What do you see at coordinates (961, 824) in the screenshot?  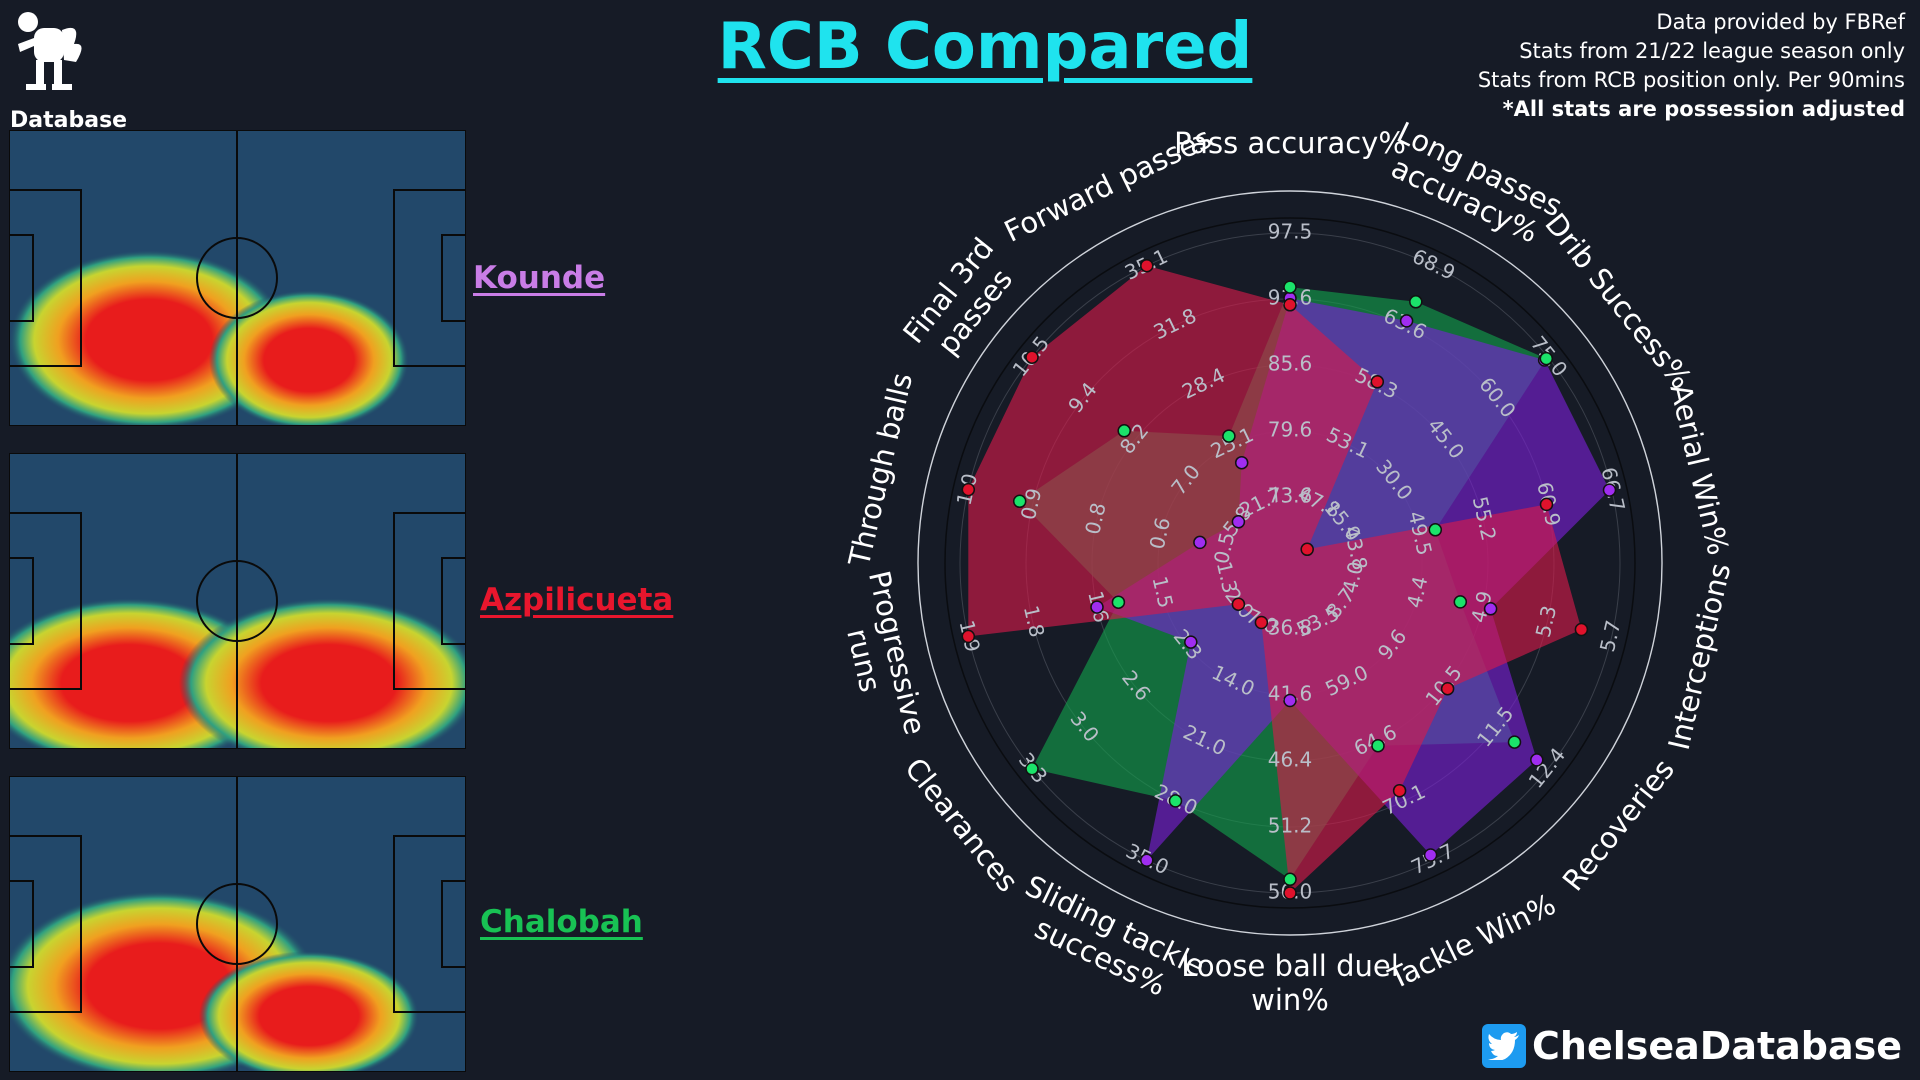 I see `category-label: Clearances` at bounding box center [961, 824].